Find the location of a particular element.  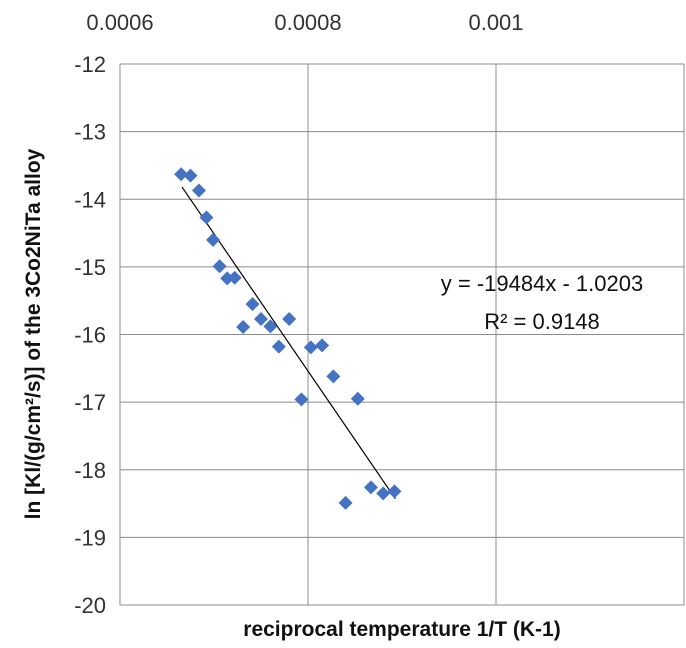

x-tick-labels: 0.0006 0.0008 0.001 is located at coordinates (304, 22).